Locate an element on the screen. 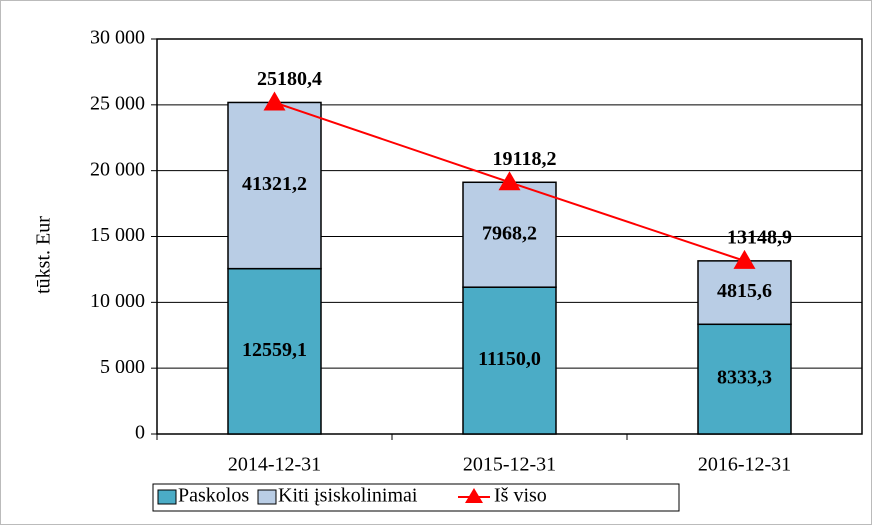  y-axis-label: tūkst. Eur is located at coordinates (44, 255).